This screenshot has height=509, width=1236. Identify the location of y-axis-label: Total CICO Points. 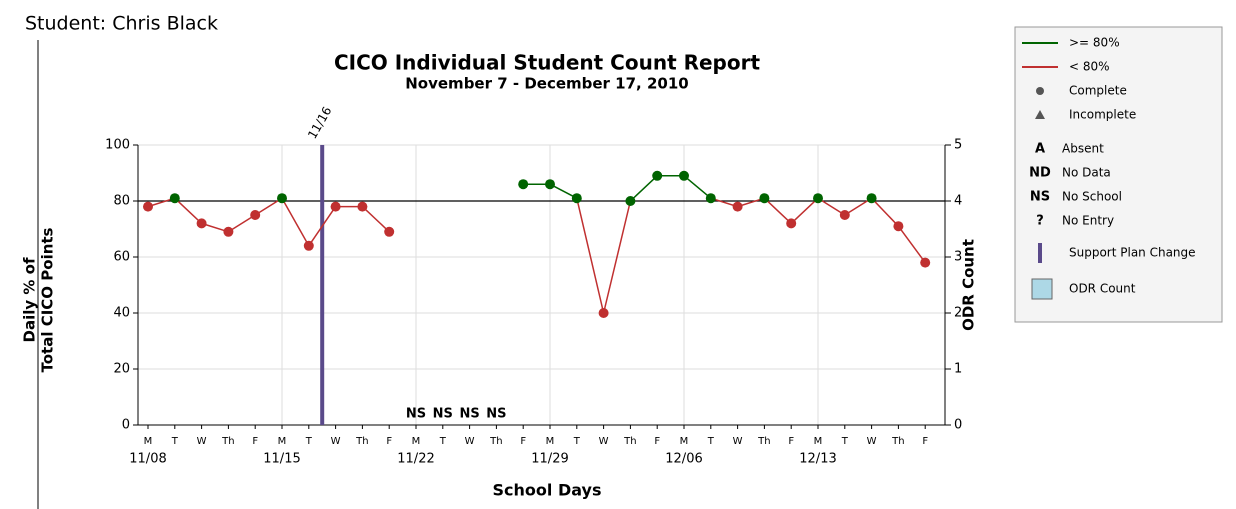
(48, 299).